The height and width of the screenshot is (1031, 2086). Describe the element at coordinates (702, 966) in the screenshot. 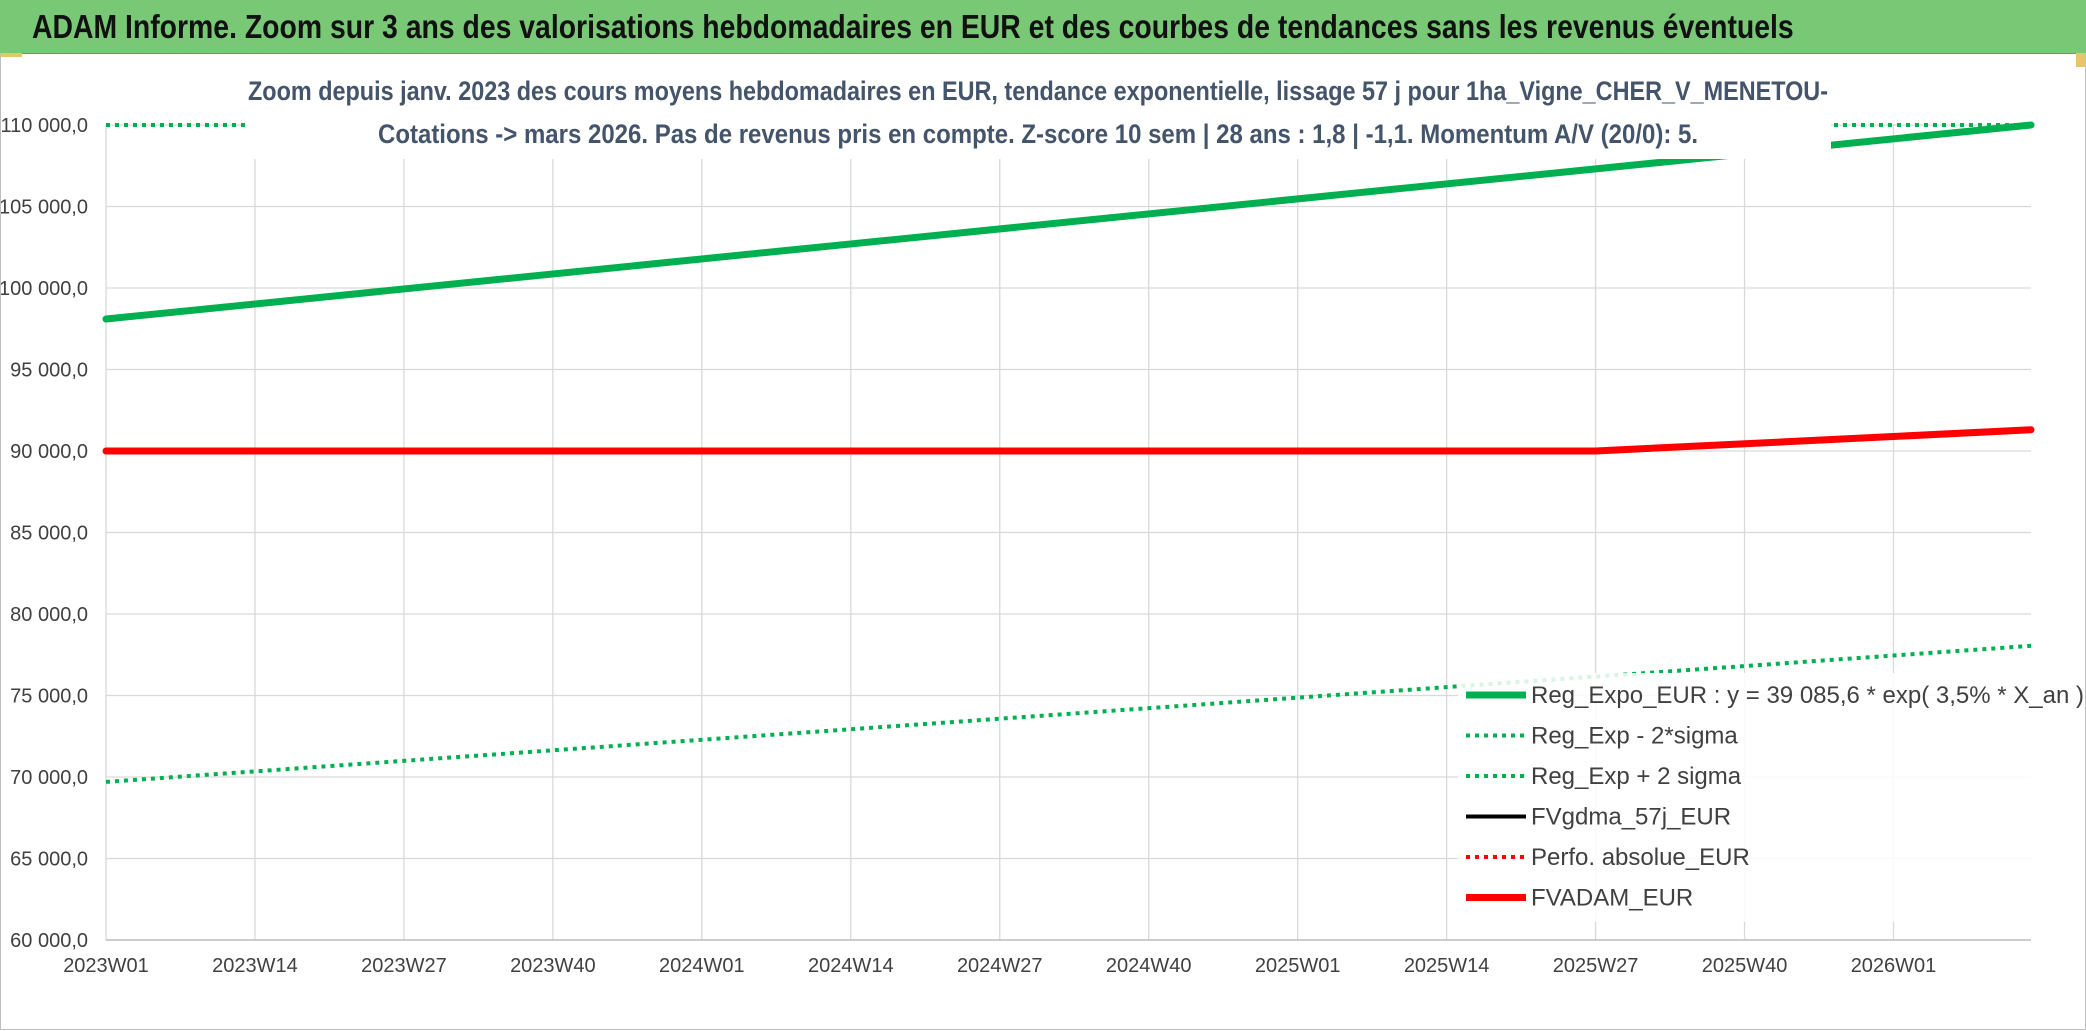

I see `x-tick-label: 2024W01` at that location.